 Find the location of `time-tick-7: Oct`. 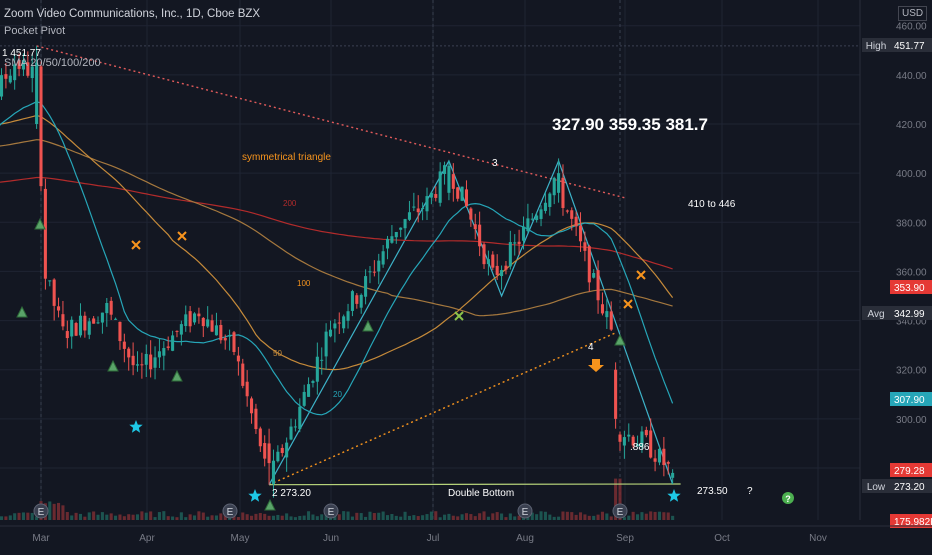

time-tick-7: Oct is located at coordinates (722, 538).